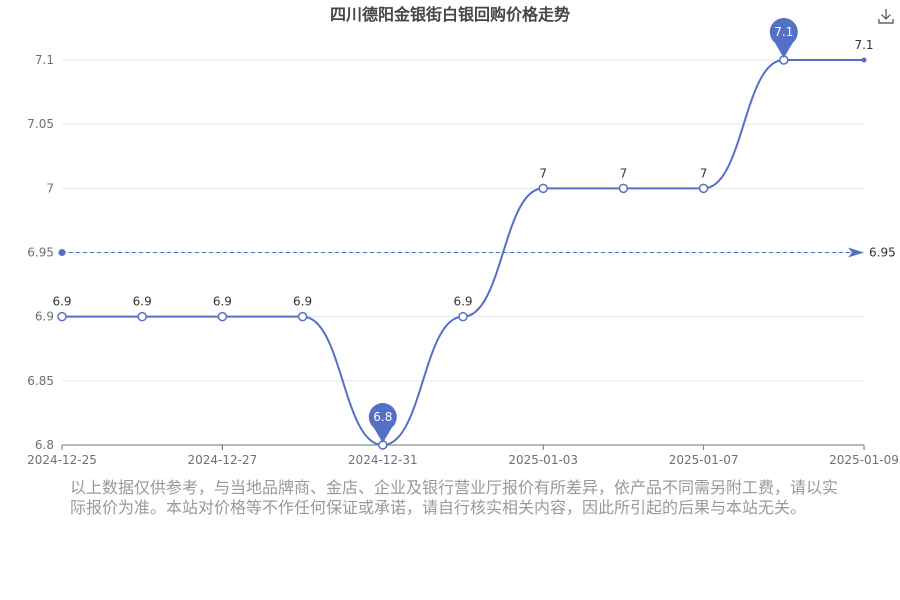 This screenshot has width=900, height=600. What do you see at coordinates (864, 460) in the screenshot?
I see `x-tick-label: 2025-01-09` at bounding box center [864, 460].